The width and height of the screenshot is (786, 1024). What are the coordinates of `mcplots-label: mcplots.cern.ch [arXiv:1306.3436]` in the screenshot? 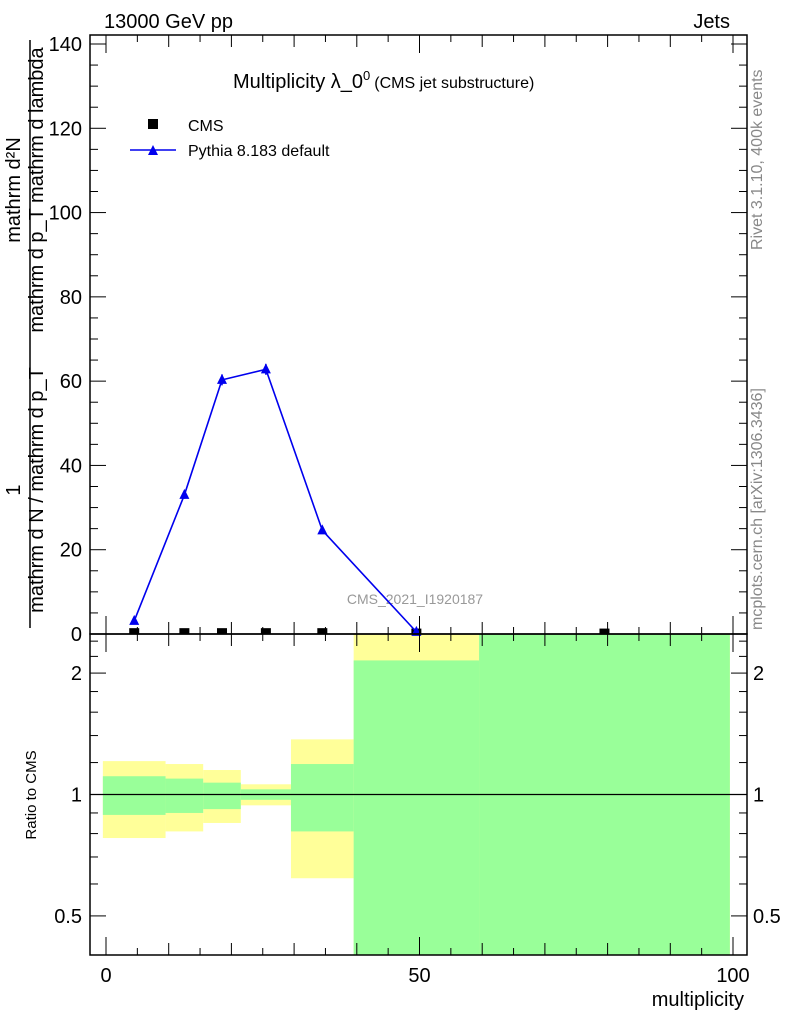 It's located at (757, 509).